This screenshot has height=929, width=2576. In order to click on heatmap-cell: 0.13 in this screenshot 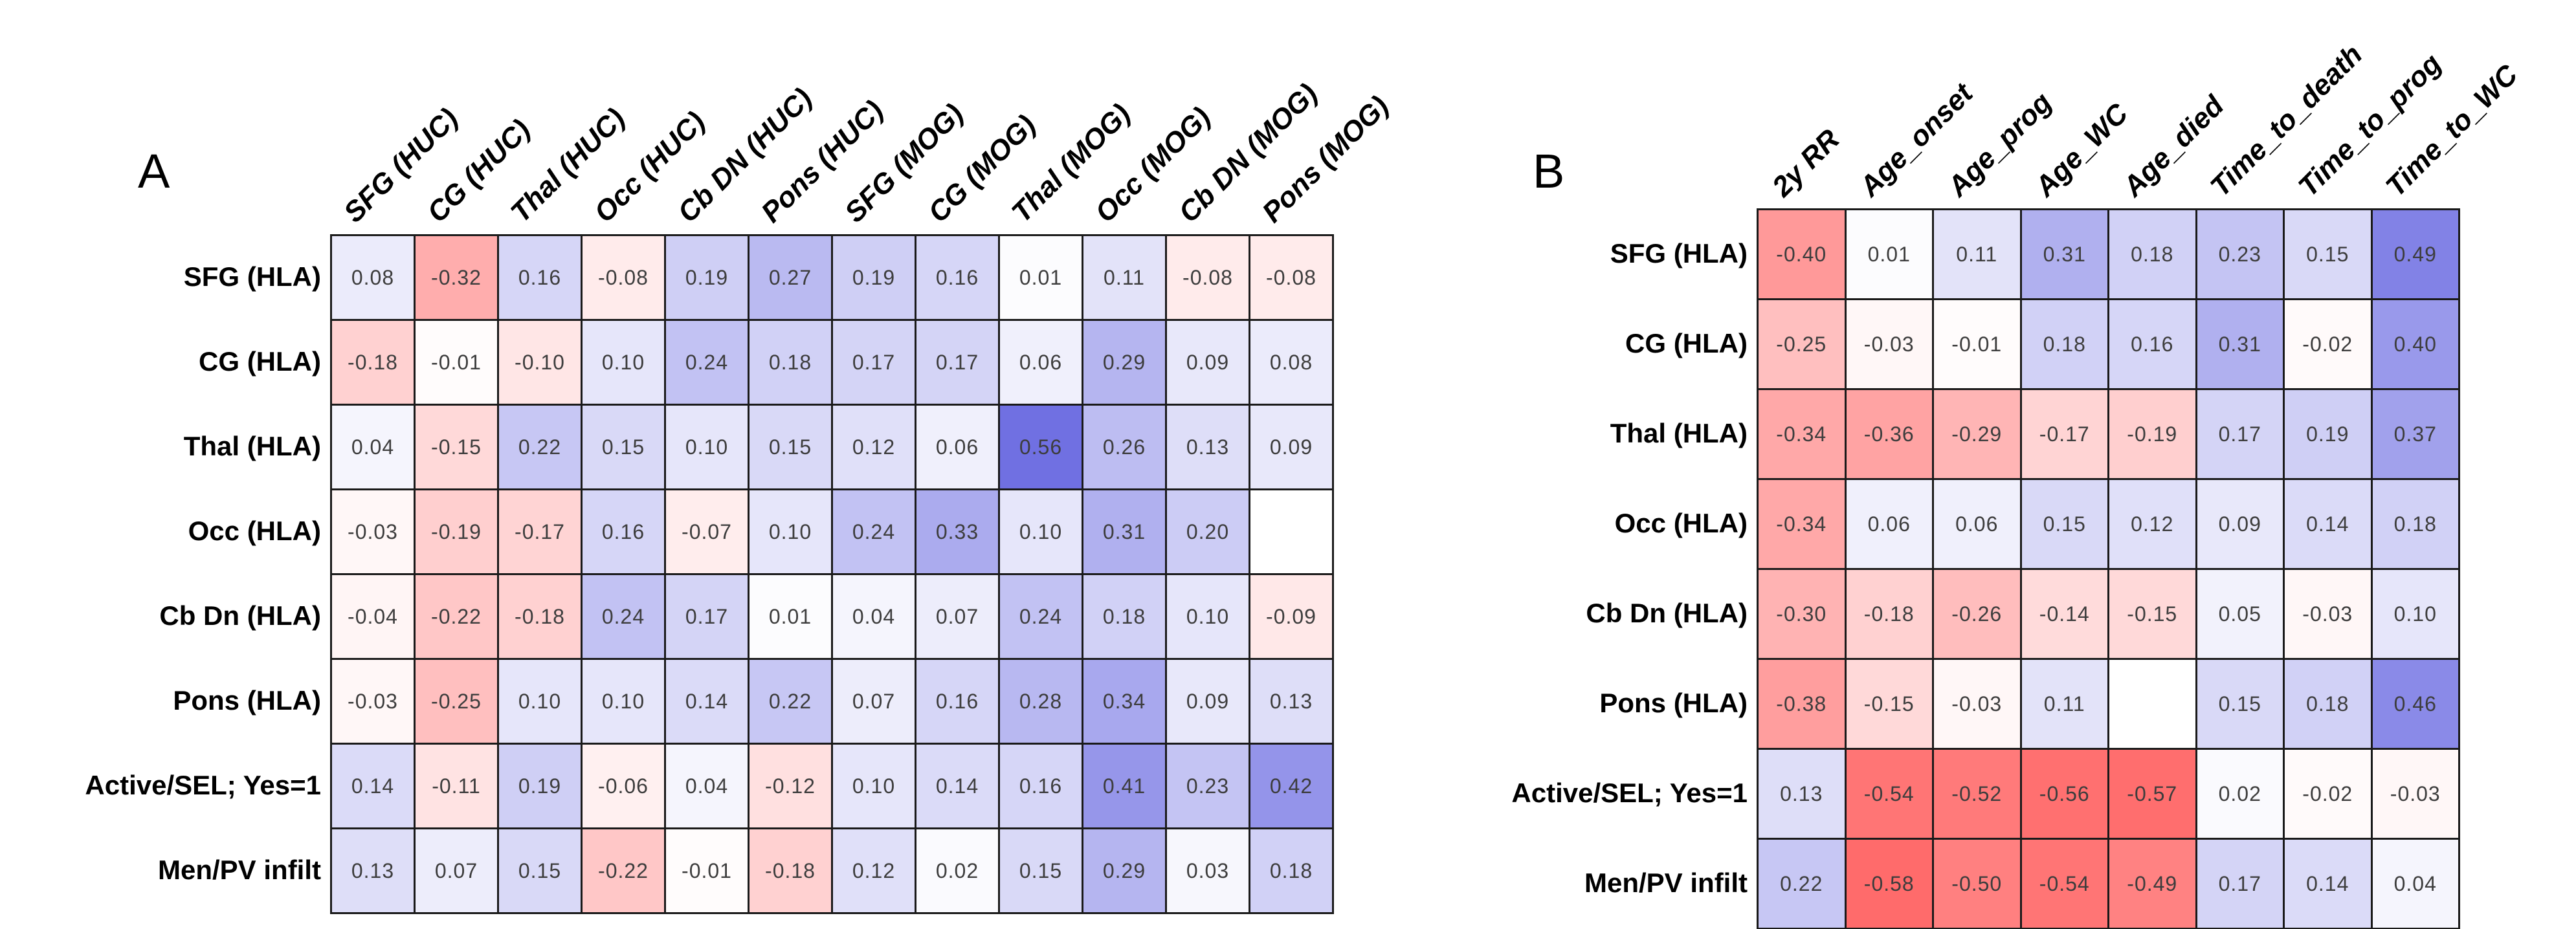, I will do `click(1292, 702)`.